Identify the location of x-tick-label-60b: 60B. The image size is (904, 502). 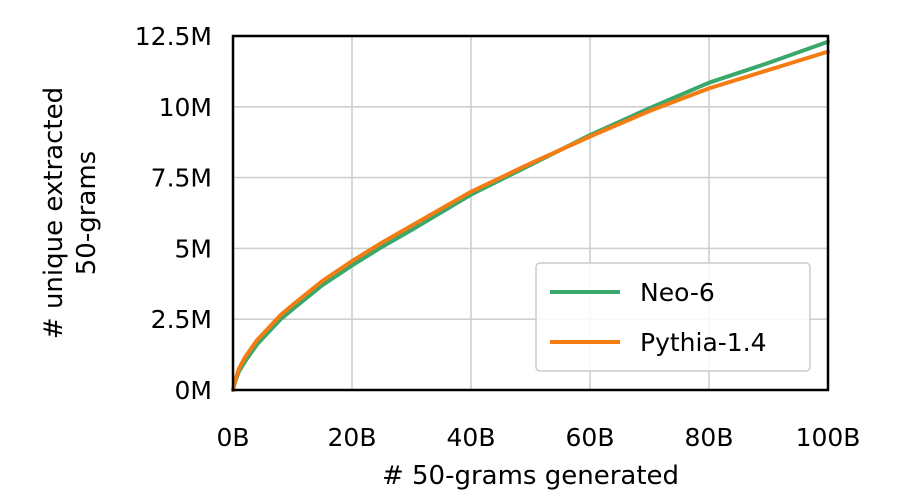
(590, 437).